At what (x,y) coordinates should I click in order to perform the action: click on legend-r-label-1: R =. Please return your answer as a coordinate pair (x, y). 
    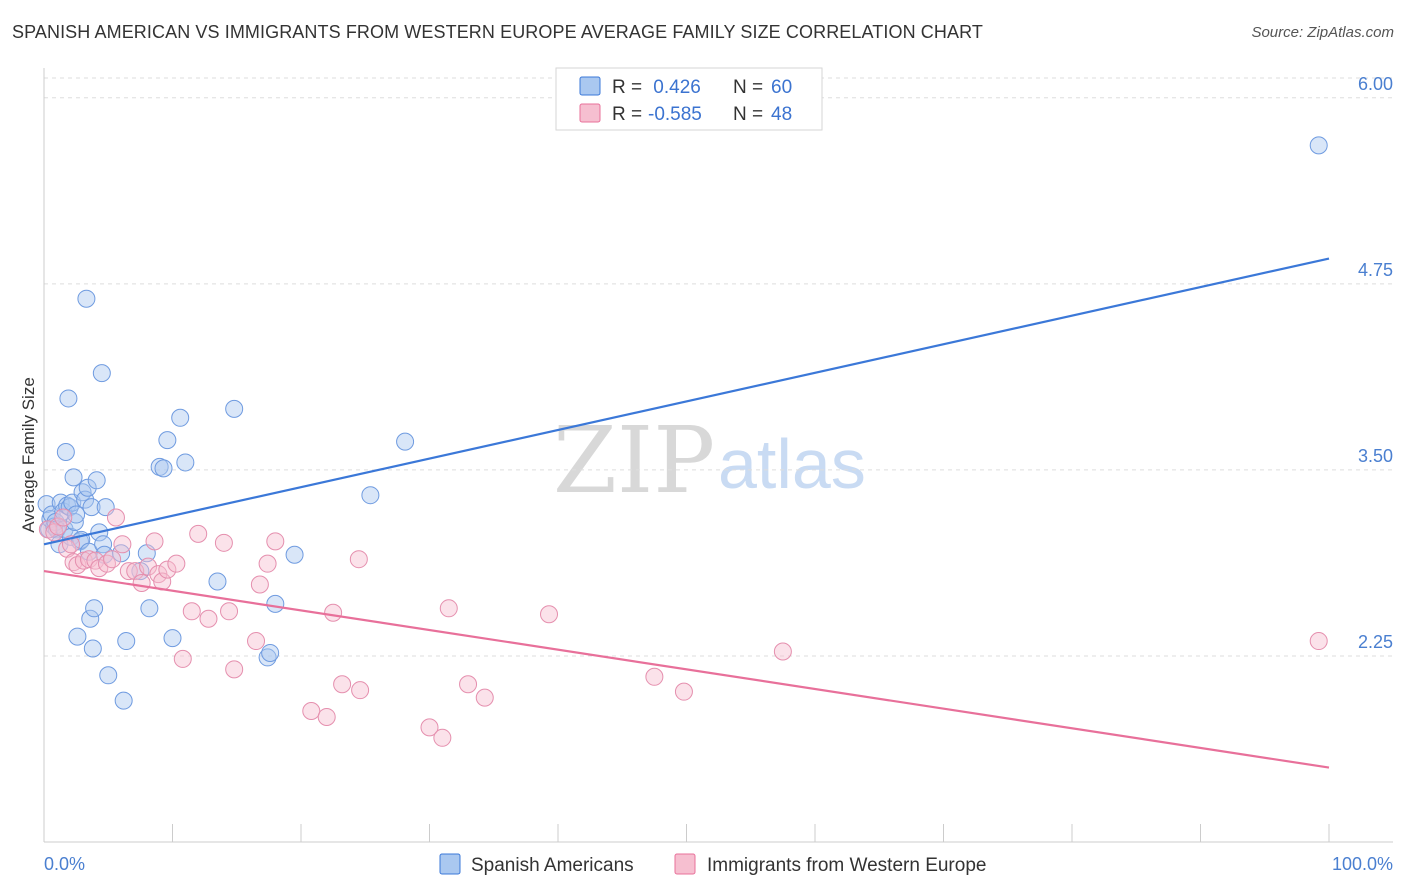
    Looking at the image, I should click on (627, 87).